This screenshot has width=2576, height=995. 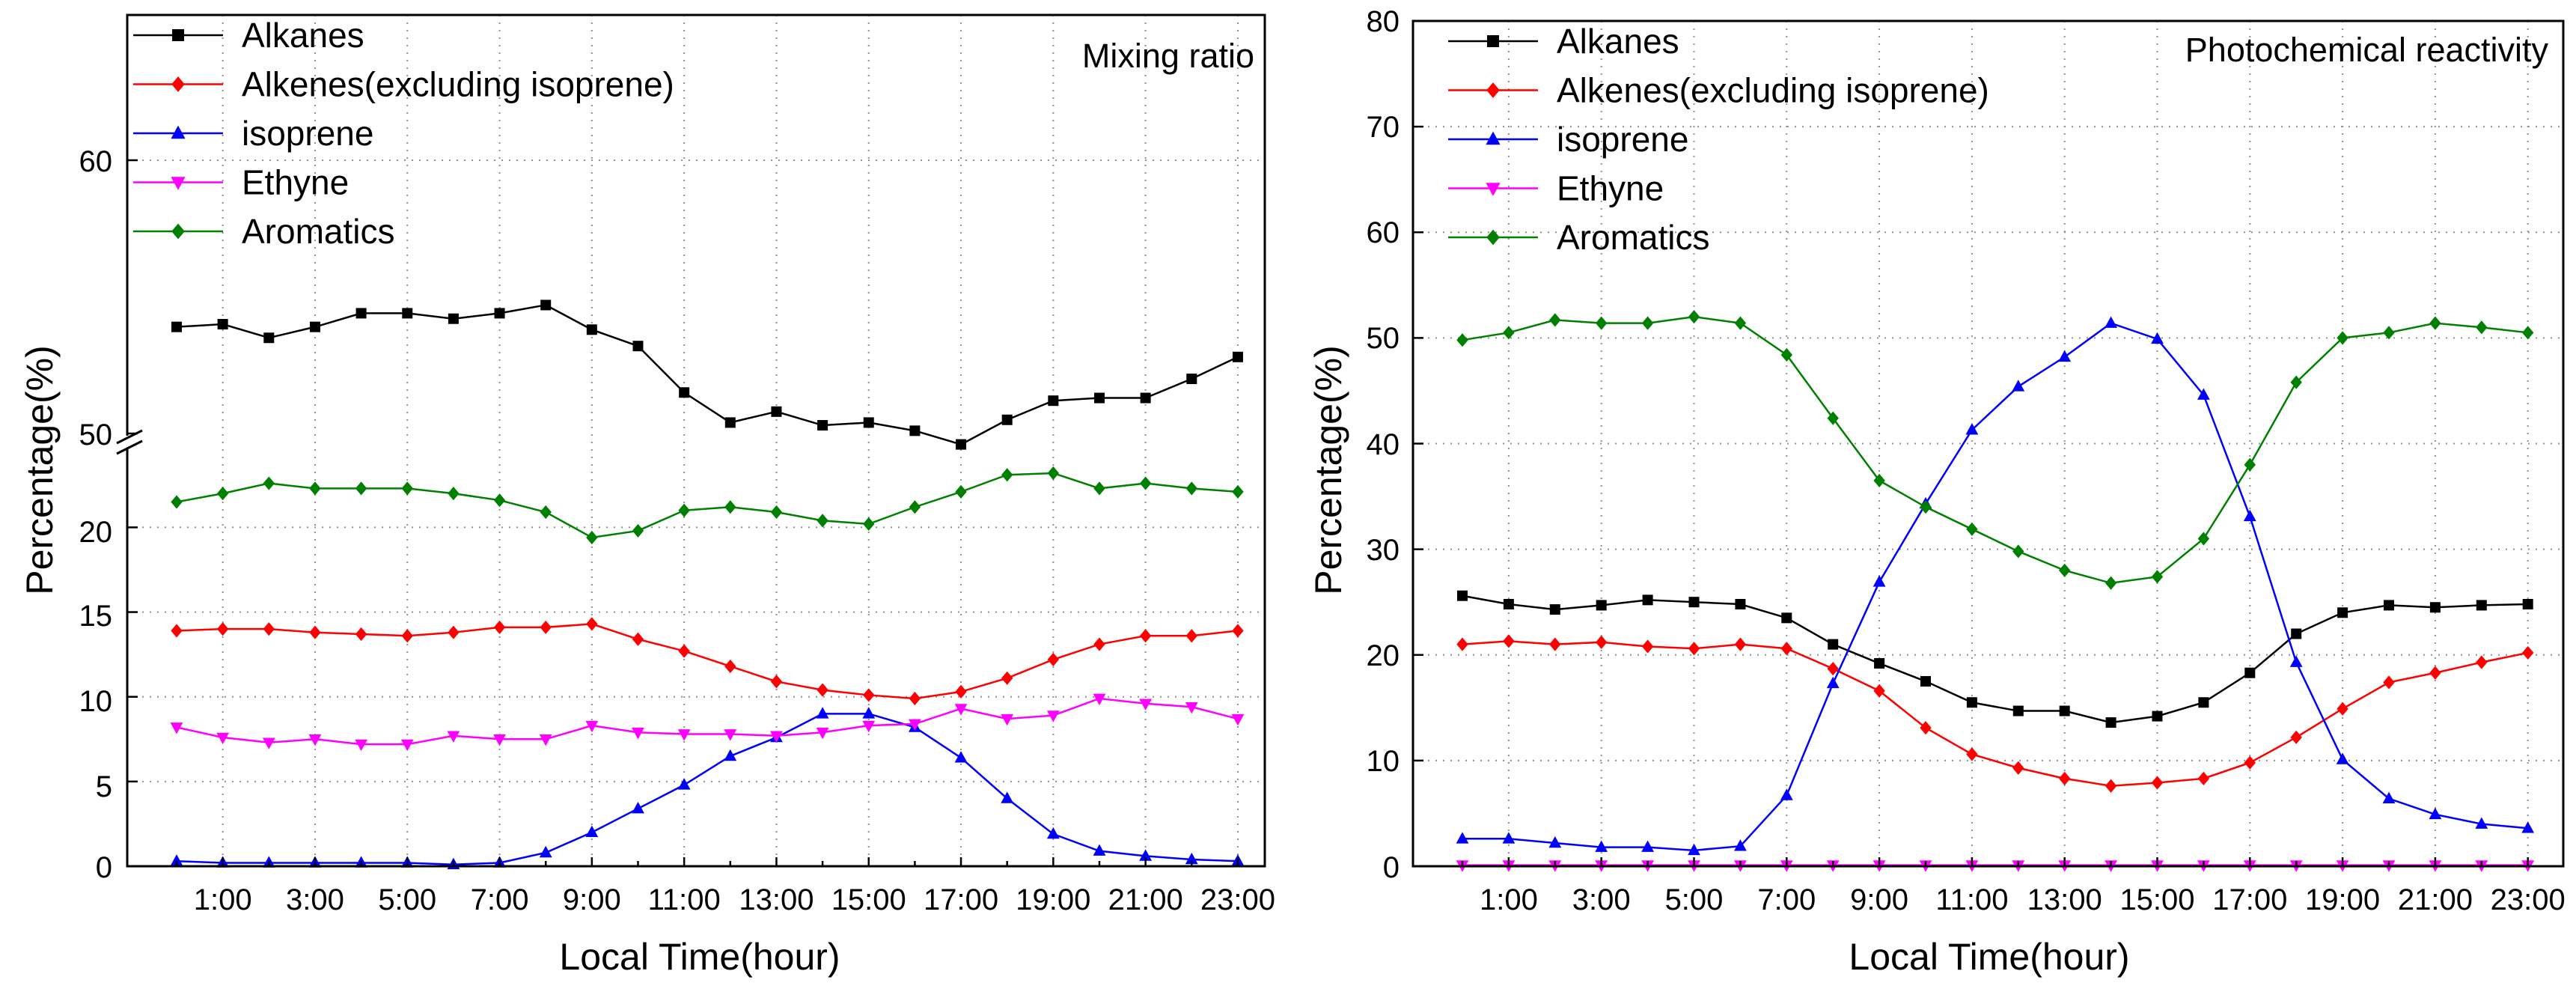 What do you see at coordinates (1145, 899) in the screenshot?
I see `x-tick-label: 21:00` at bounding box center [1145, 899].